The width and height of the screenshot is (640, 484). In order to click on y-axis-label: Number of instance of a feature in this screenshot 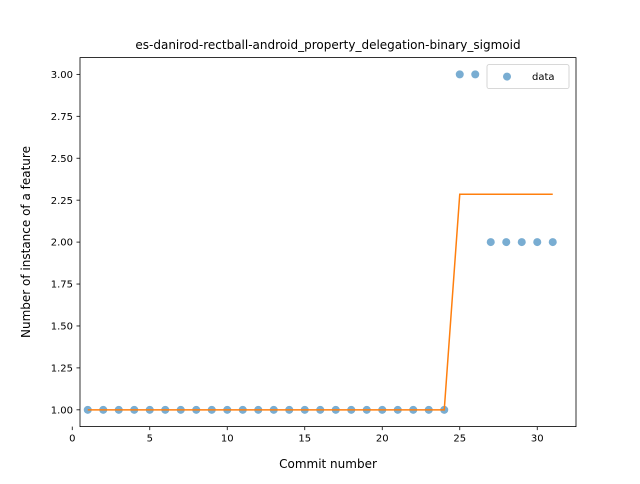, I will do `click(26, 242)`.